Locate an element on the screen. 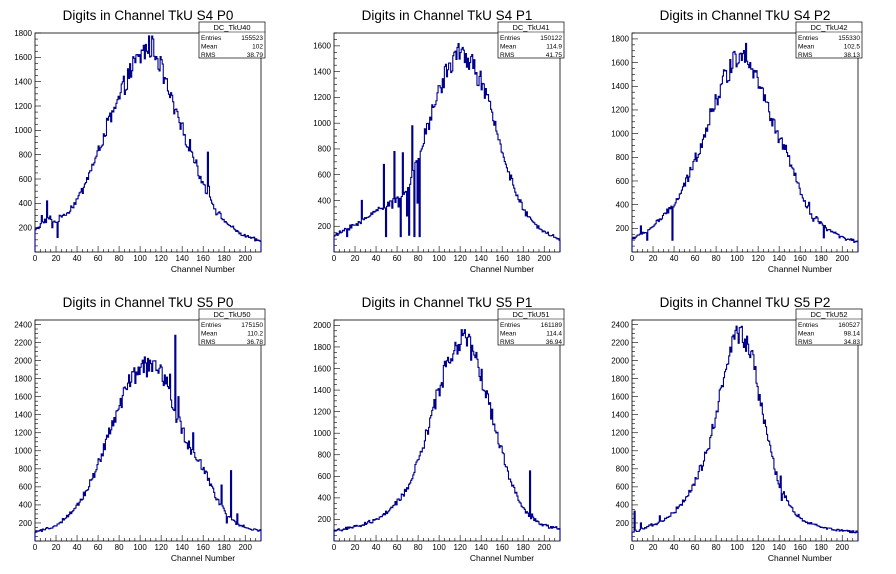 The height and width of the screenshot is (574, 896). stats-box: DC_TkU42 Entries 155330 Mean 102.5 RMS 38.13 is located at coordinates (829, 40).